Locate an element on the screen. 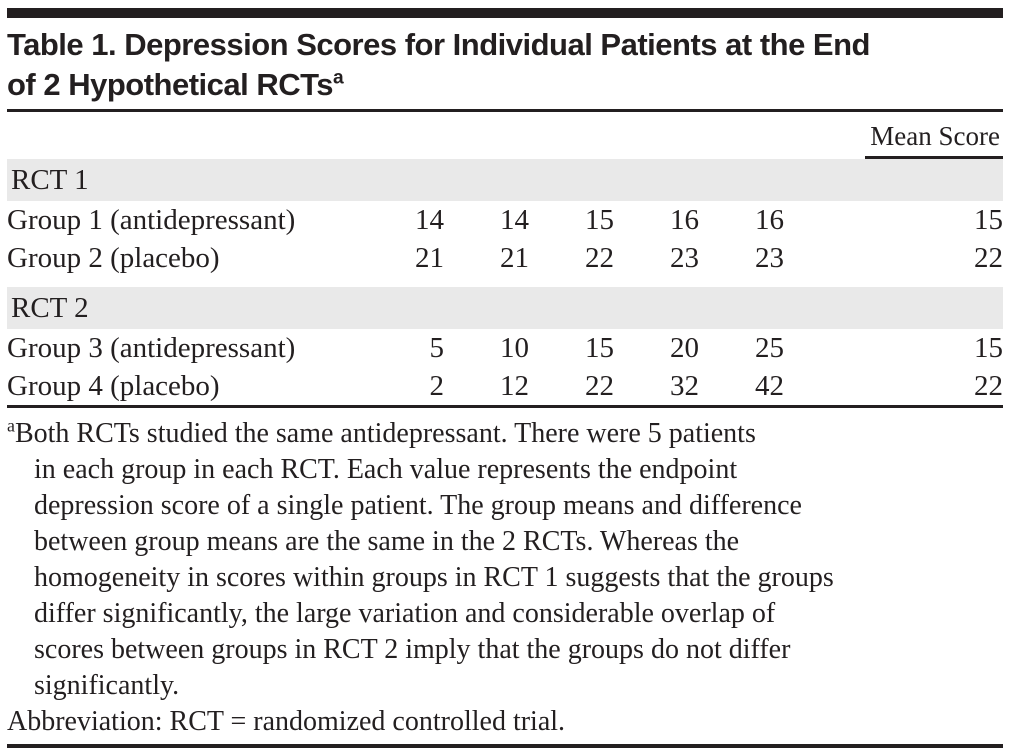 Image resolution: width=1011 pixels, height=751 pixels. section-header-row-rct1: RCT 1 is located at coordinates (505, 180).